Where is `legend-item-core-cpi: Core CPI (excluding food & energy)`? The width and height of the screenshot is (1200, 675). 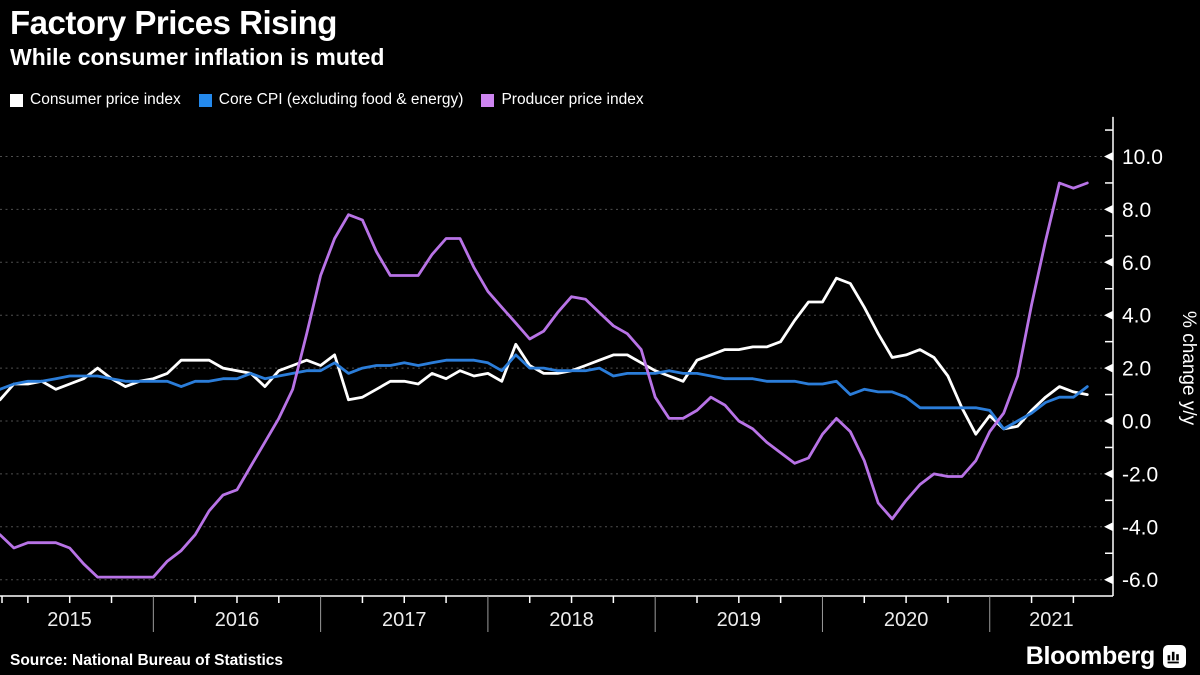
legend-item-core-cpi: Core CPI (excluding food & energy) is located at coordinates (331, 100).